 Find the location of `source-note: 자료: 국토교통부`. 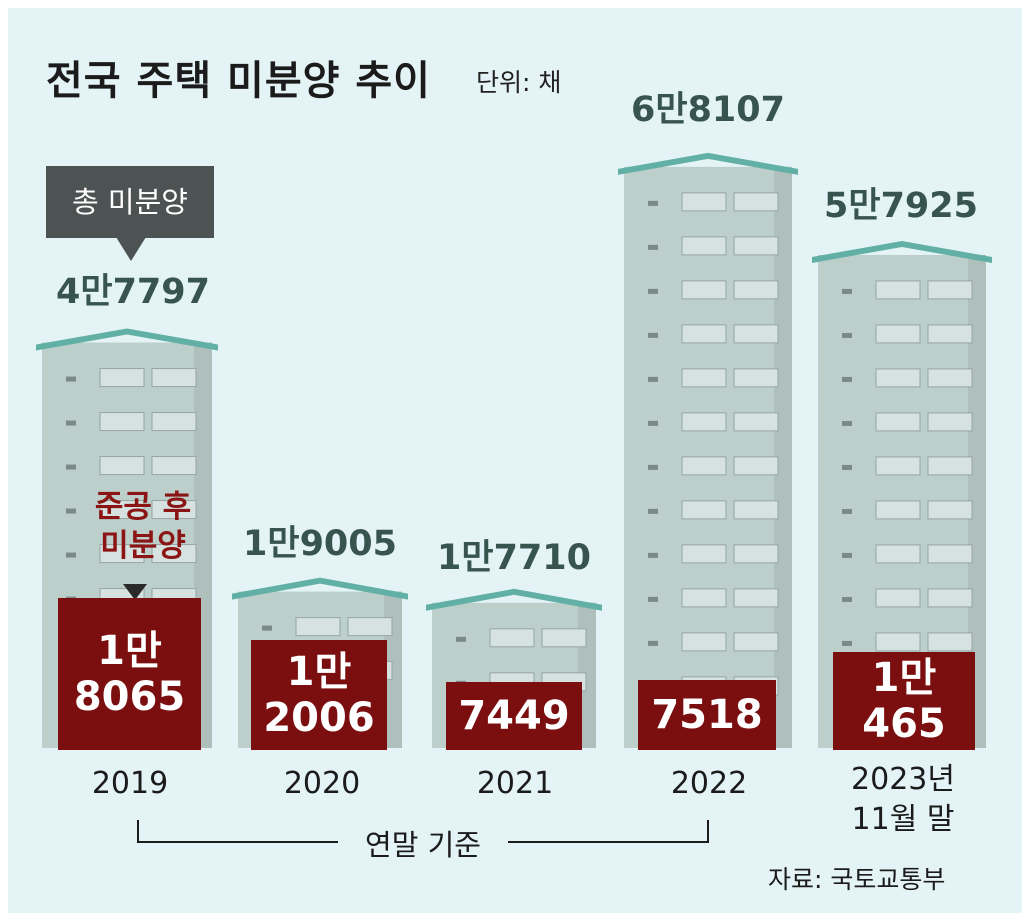

source-note: 자료: 국토교통부 is located at coordinates (857, 879).